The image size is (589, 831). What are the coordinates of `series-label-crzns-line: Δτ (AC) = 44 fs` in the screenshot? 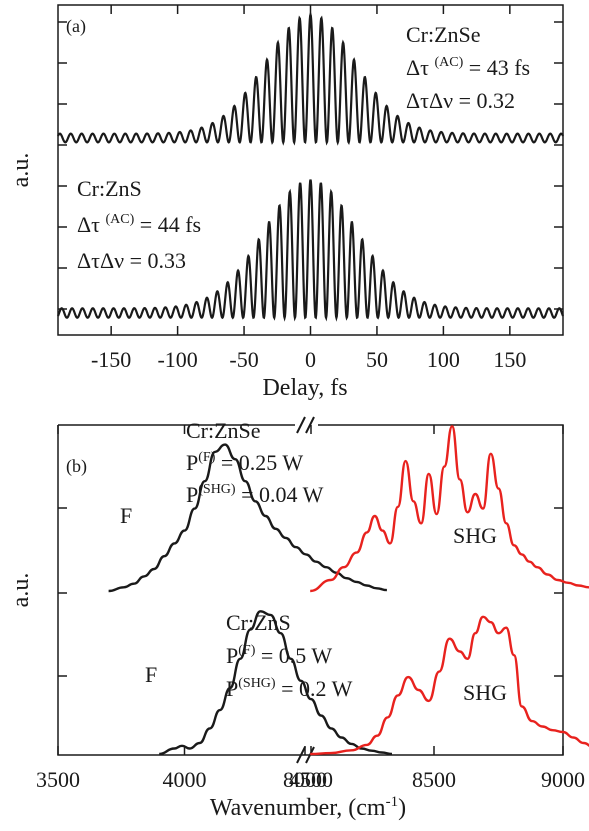 It's located at (139, 224).